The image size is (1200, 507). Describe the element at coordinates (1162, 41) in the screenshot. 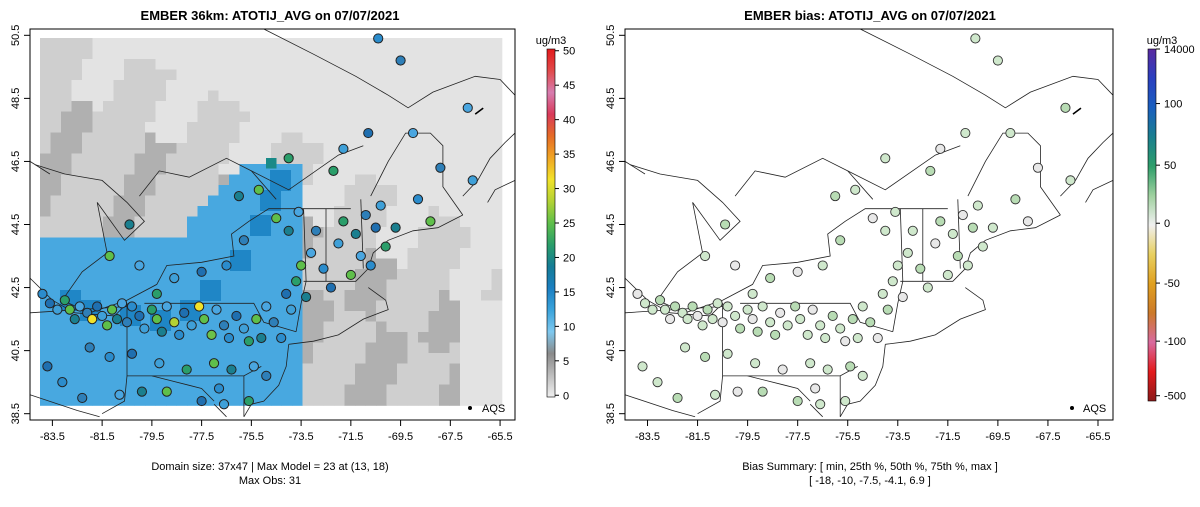

I see `right-colorbar-units: ug/m3` at that location.